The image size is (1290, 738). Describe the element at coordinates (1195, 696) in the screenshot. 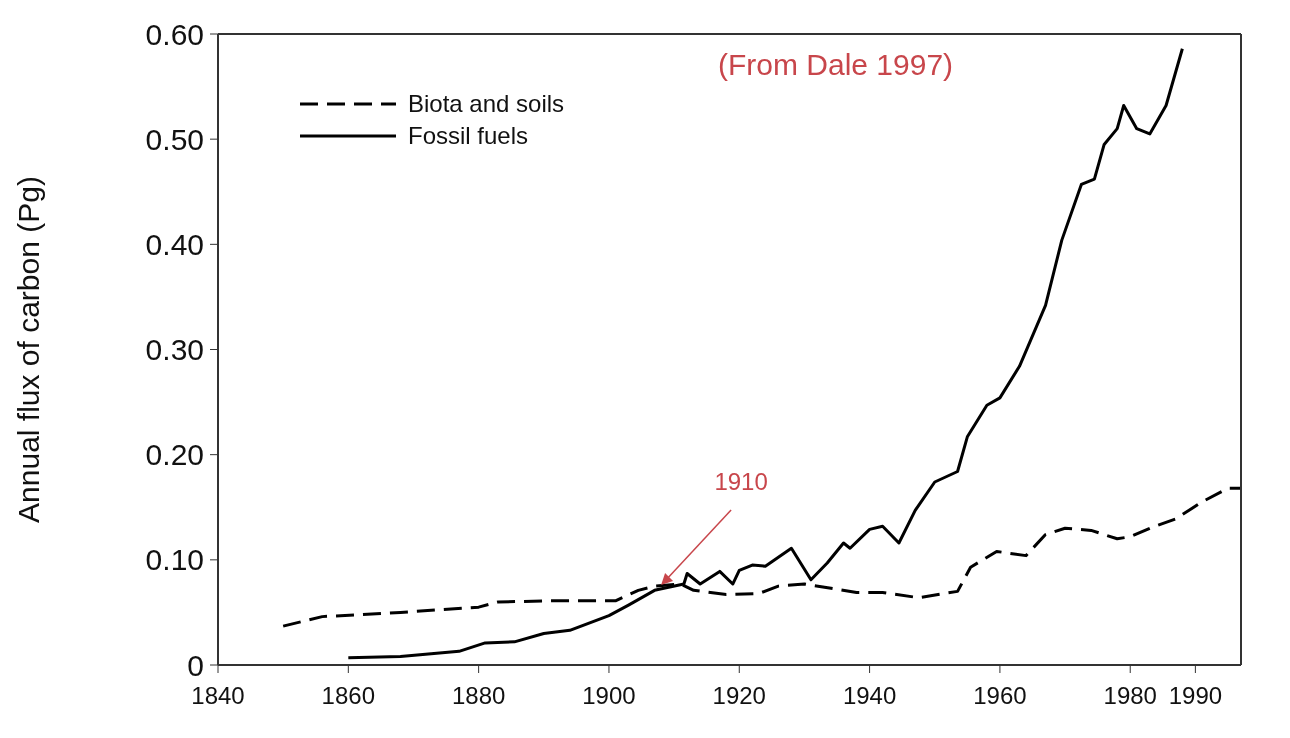

I see `x-tick-label: 1990` at that location.